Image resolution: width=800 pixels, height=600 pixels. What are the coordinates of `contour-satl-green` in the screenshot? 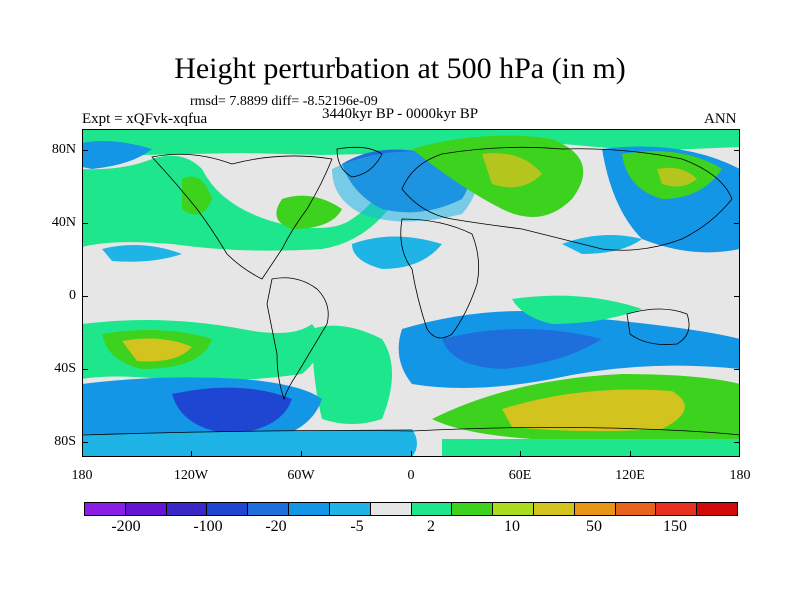 It's located at (352, 374).